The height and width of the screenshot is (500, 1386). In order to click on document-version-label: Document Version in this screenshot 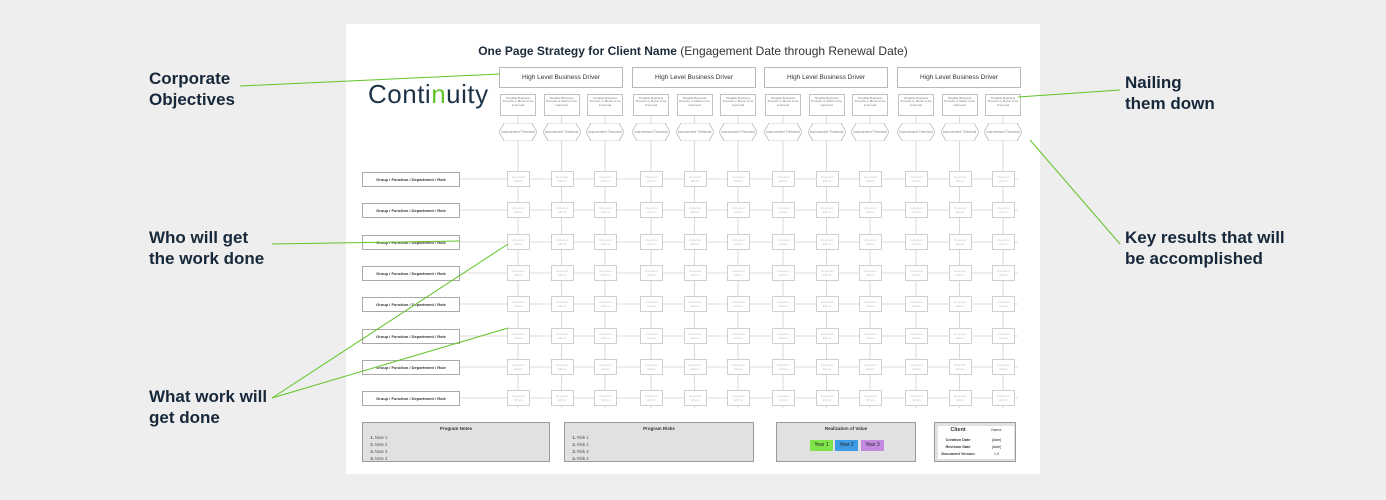, I will do `click(958, 454)`.